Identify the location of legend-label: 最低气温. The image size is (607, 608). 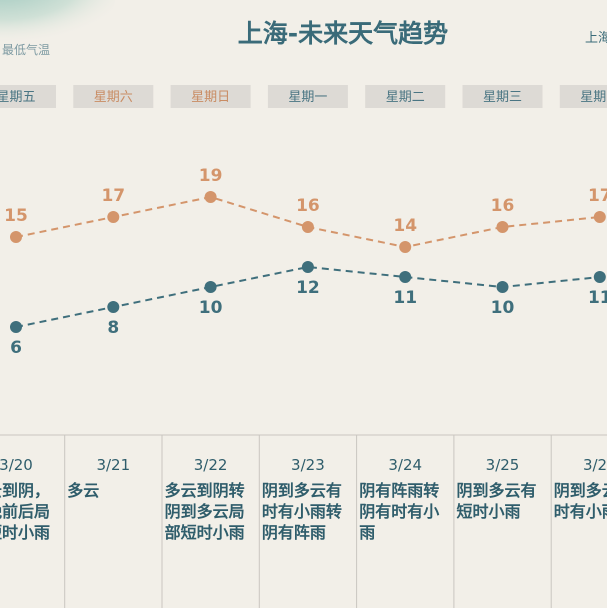
(26, 49).